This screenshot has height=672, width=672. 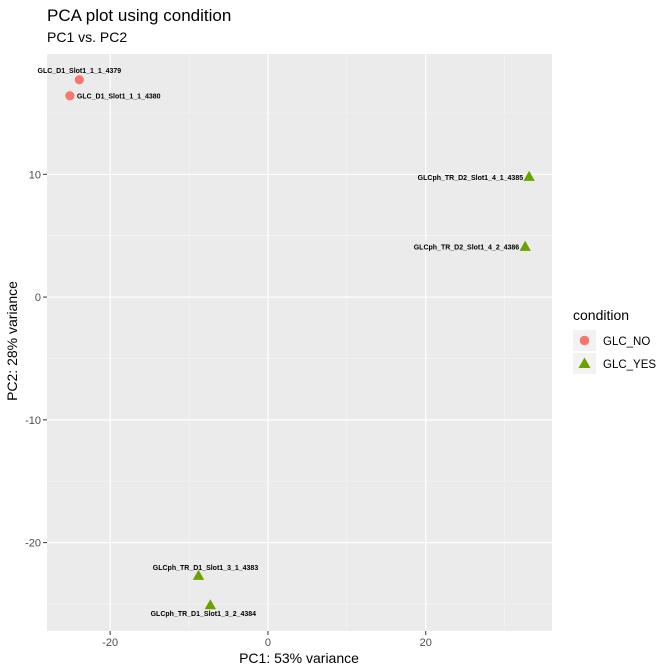 What do you see at coordinates (629, 365) in the screenshot?
I see `legend-label-glc-yes: GLC_YES` at bounding box center [629, 365].